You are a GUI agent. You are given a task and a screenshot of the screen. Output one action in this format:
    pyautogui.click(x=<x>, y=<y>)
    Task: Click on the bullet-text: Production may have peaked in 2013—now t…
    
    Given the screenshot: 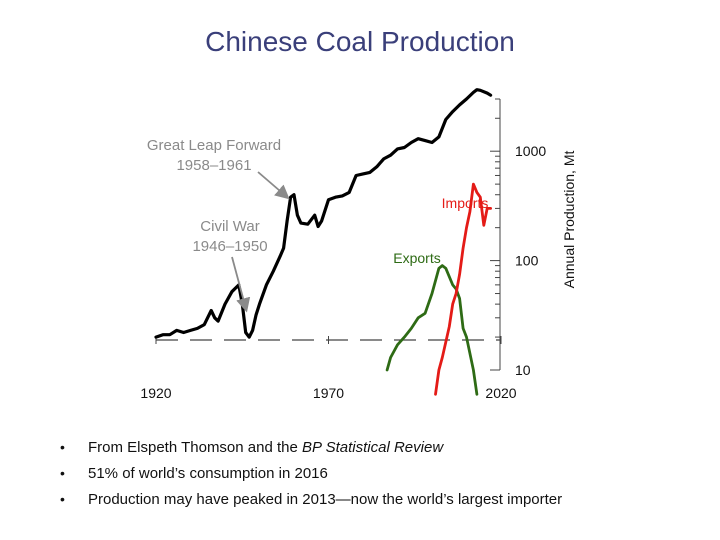 What is the action you would take?
    pyautogui.click(x=325, y=499)
    